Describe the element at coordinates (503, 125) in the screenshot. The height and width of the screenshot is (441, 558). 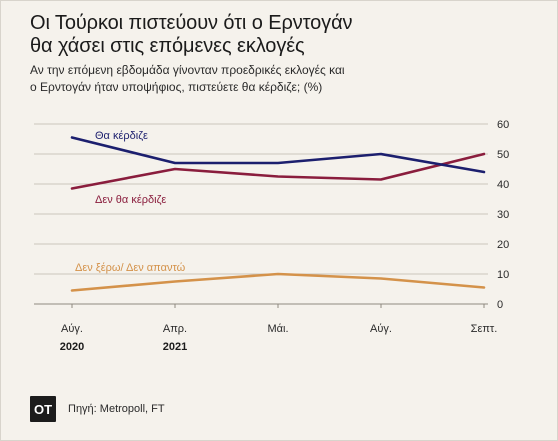
I see `y-tick-label: 60` at that location.